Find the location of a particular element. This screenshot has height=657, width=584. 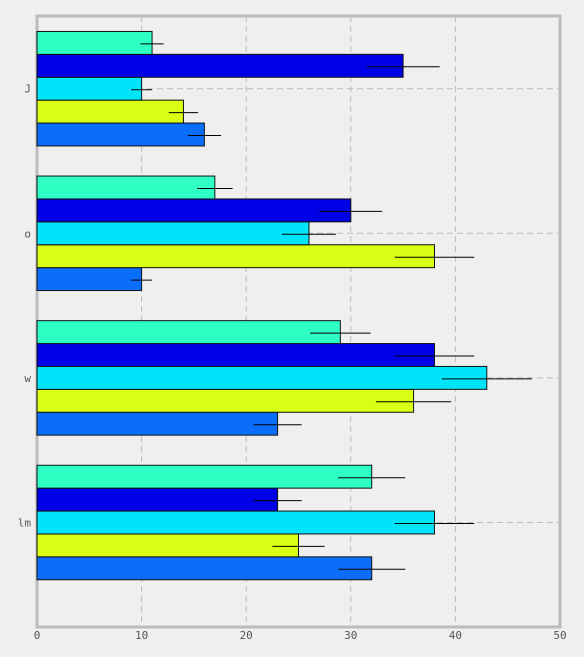

x-axis-ticks: 0 10 20 30 40 50 is located at coordinates (300, 635).